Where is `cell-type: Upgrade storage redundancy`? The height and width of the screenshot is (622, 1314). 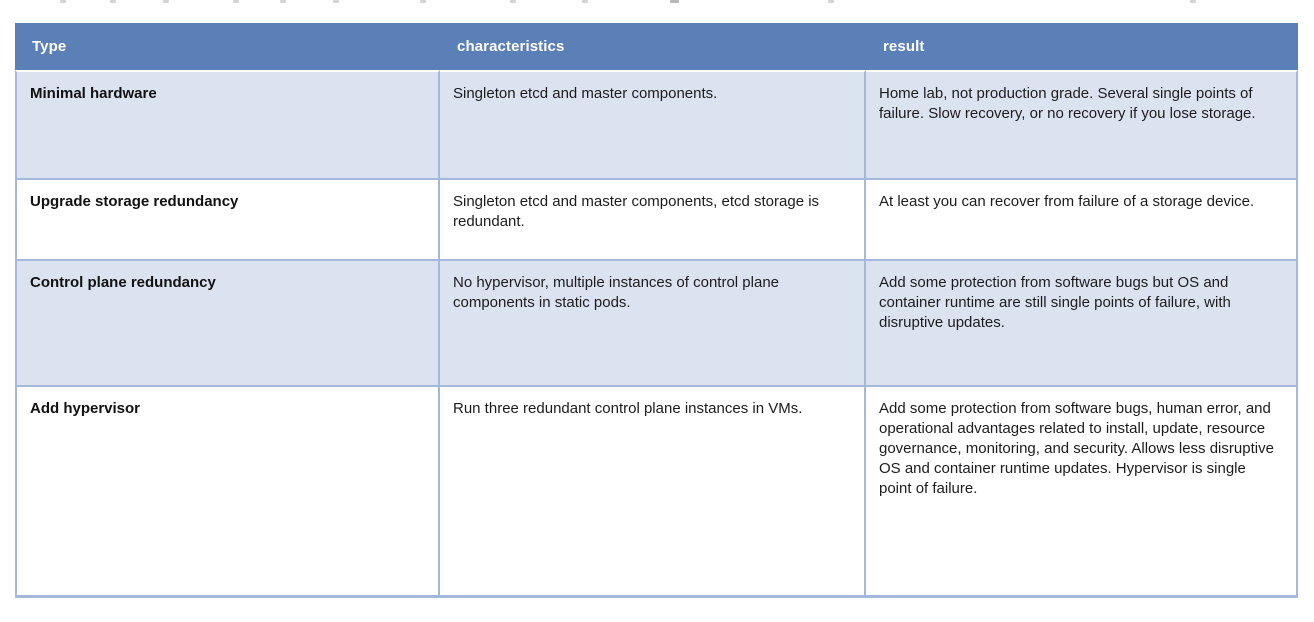 cell-type: Upgrade storage redundancy is located at coordinates (227, 220).